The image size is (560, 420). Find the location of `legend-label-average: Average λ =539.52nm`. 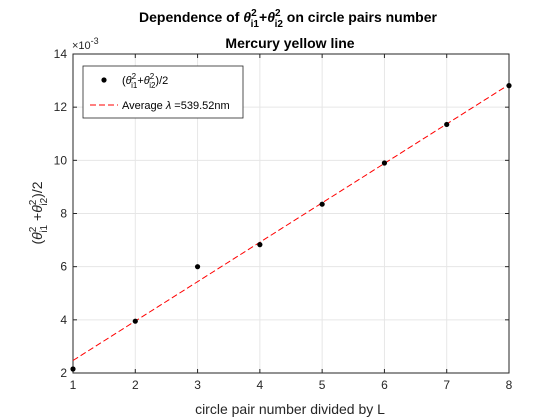

legend-label-average: Average λ =539.52nm is located at coordinates (176, 106).